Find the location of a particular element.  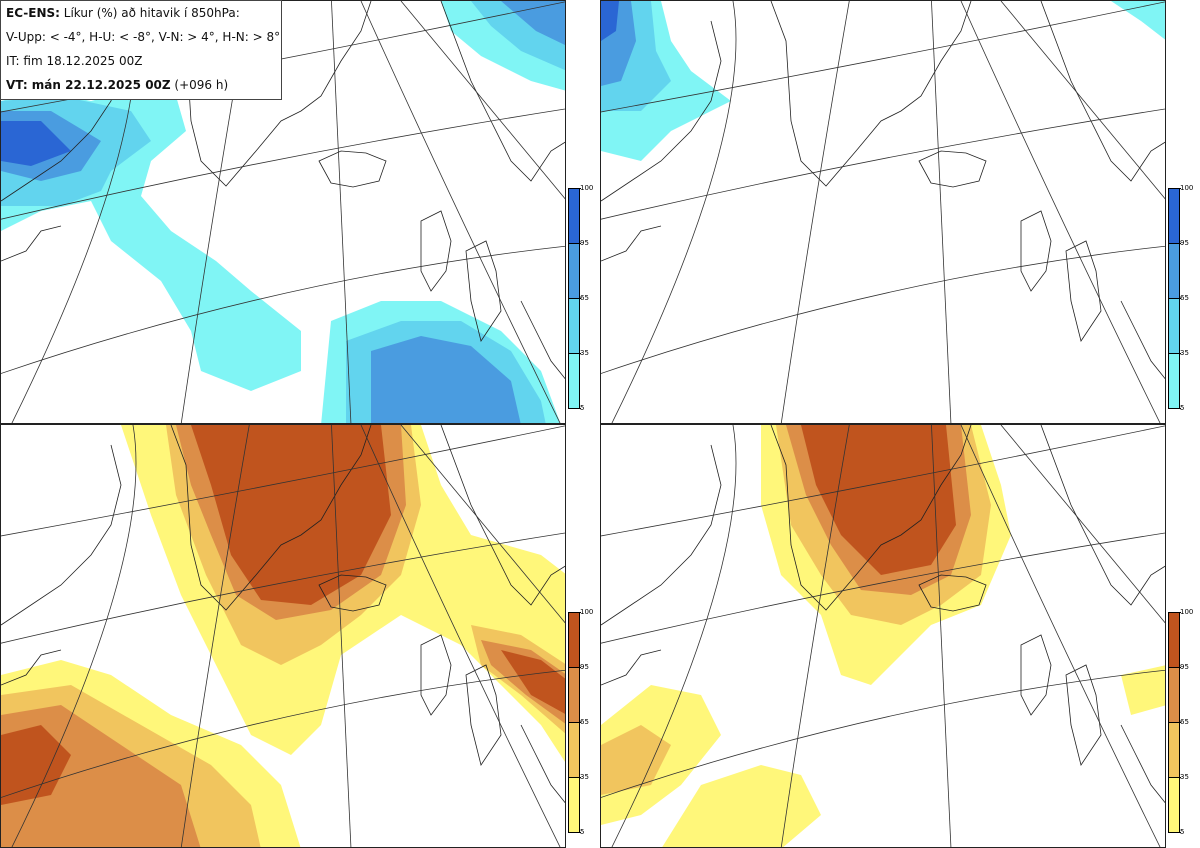

colorbar-top-left: 100 95 65 35 5 is located at coordinates (583, 298).